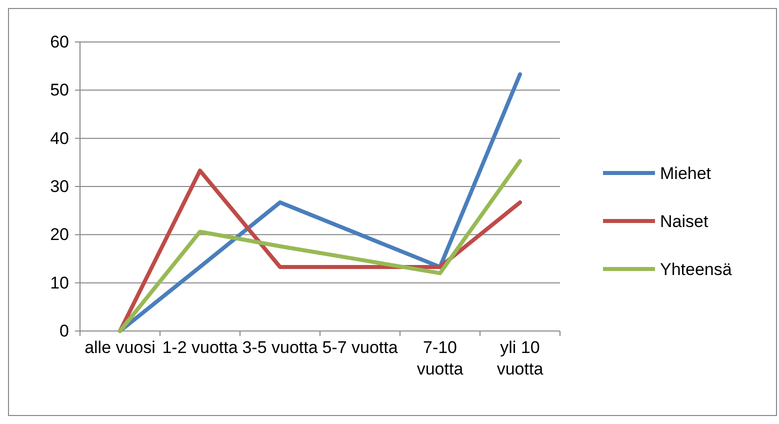 This screenshot has width=779, height=424. I want to click on y-tick-label: 50, so click(59, 90).